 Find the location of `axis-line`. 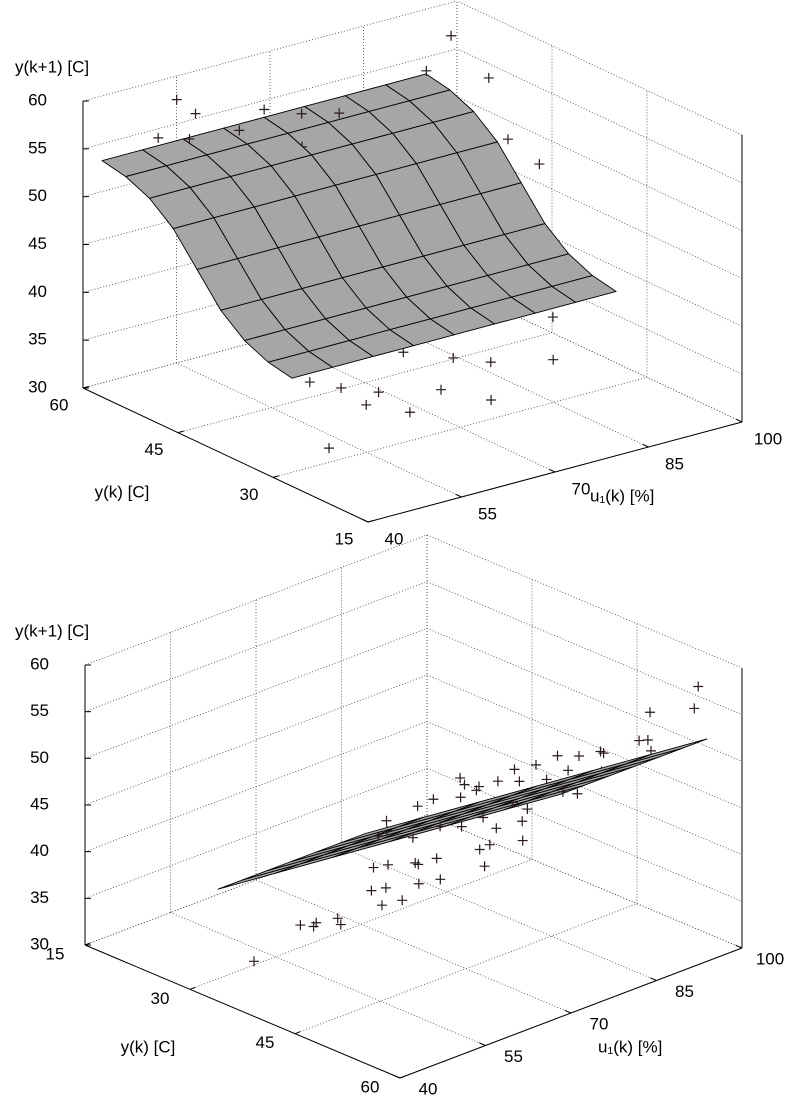

axis-line is located at coordinates (225, 455).